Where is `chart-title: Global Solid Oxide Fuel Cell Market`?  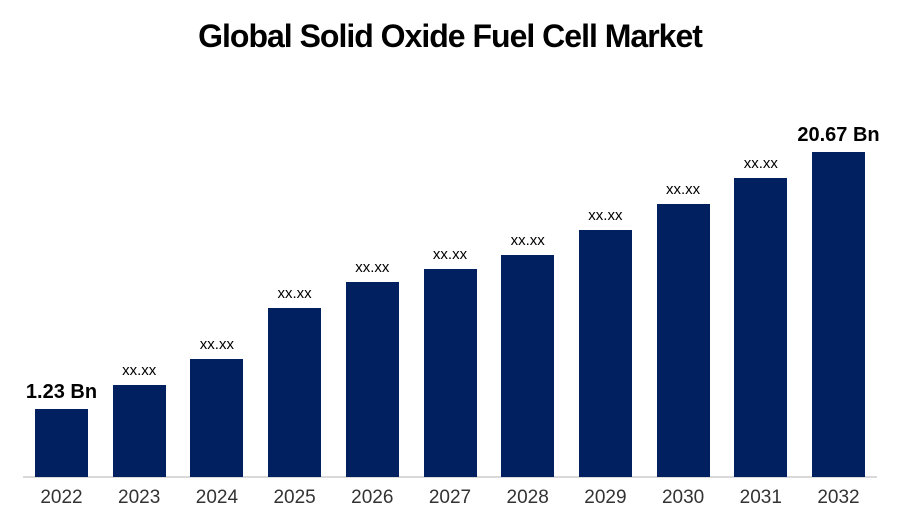
chart-title: Global Solid Oxide Fuel Cell Market is located at coordinates (450, 36).